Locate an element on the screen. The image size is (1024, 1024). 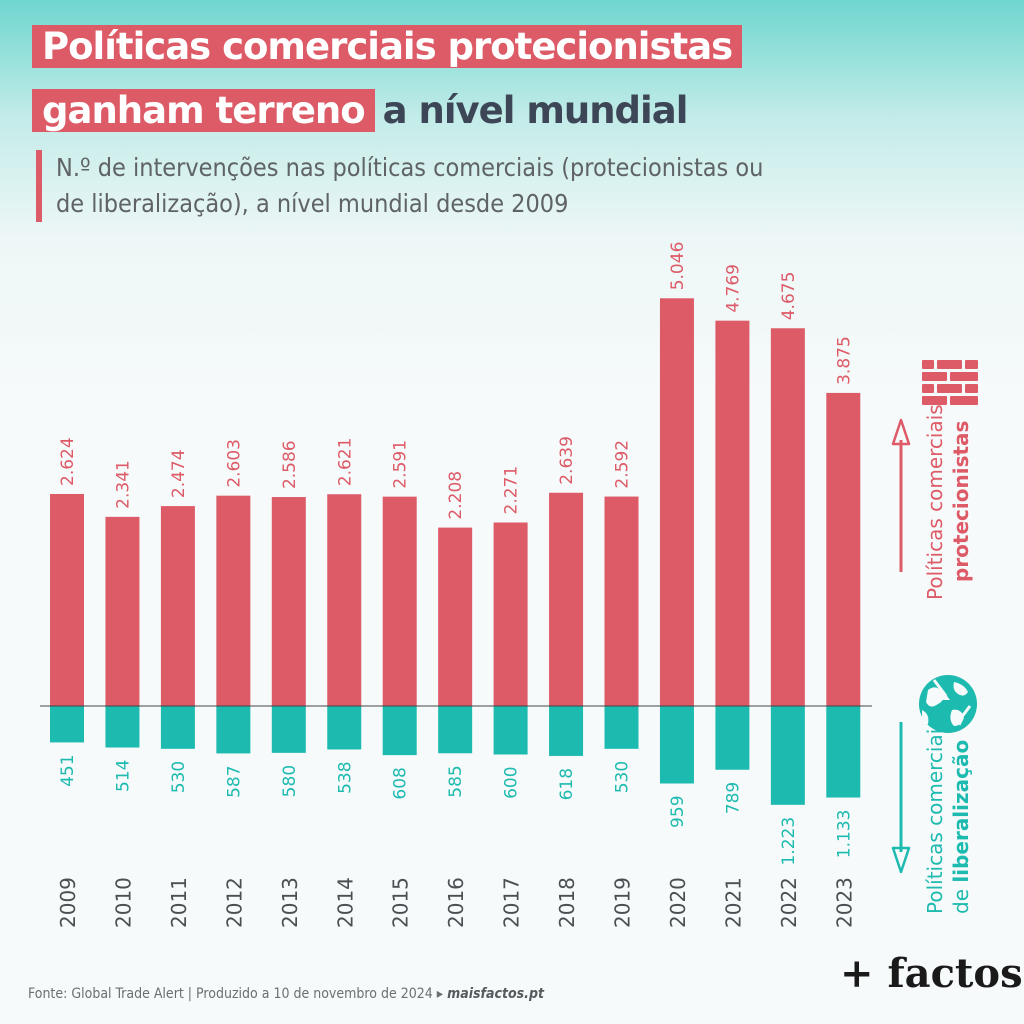
protectionist-value-2023: 3.875 is located at coordinates (844, 360).